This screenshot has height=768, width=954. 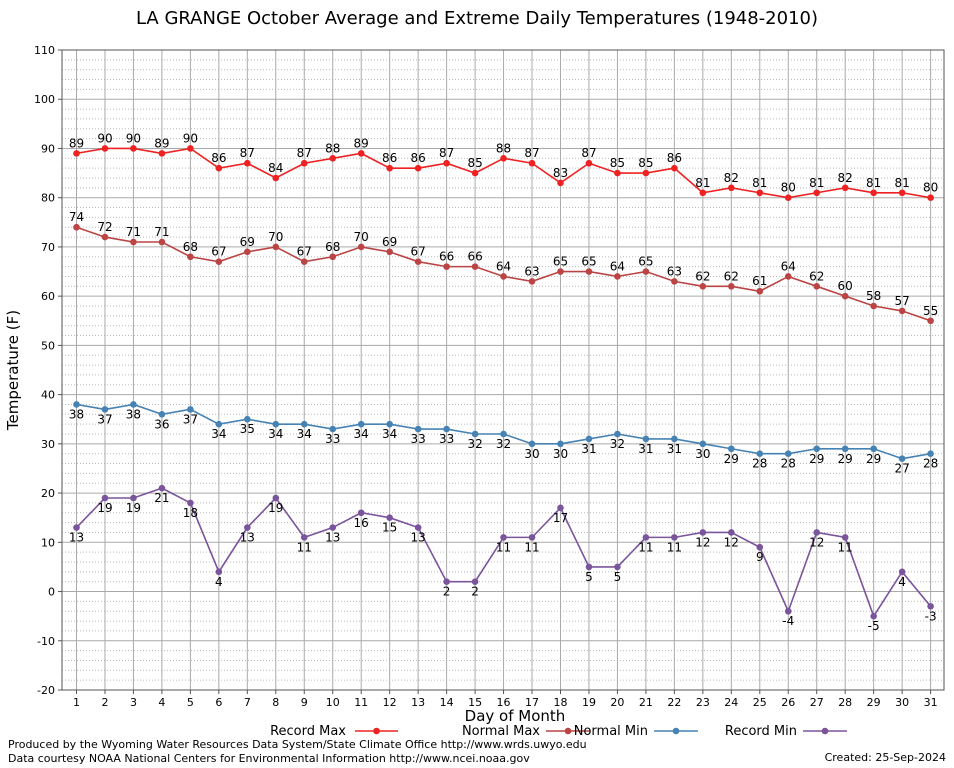 What do you see at coordinates (674, 271) in the screenshot?
I see `data-label-normal-max: 63` at bounding box center [674, 271].